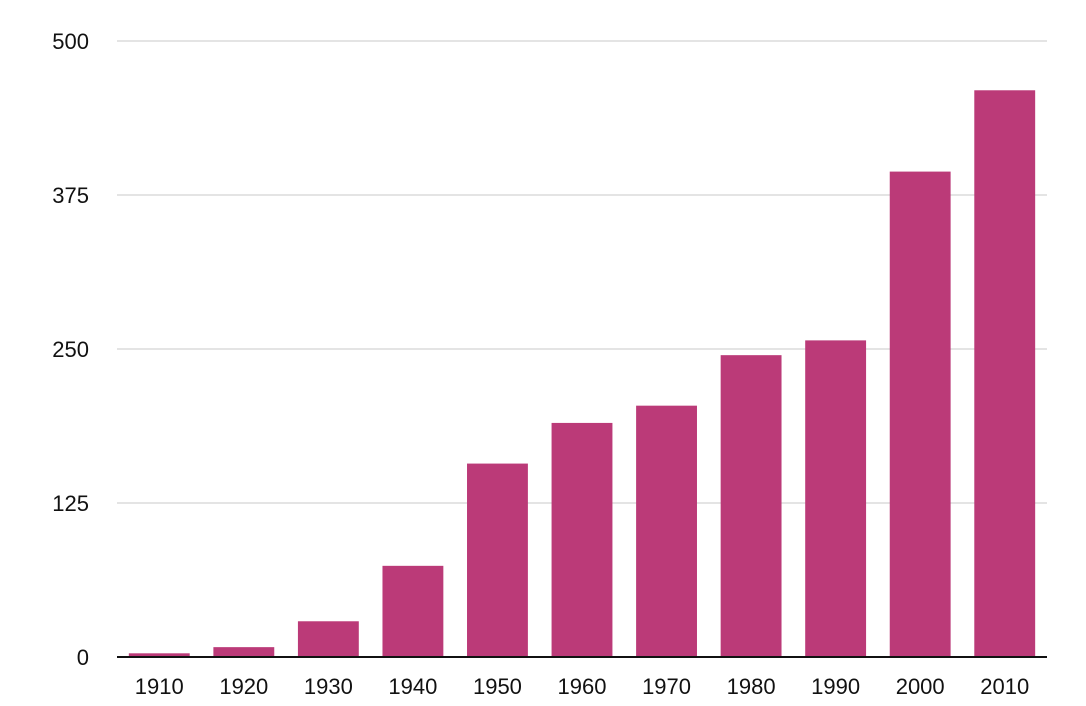 This screenshot has width=1086, height=706. What do you see at coordinates (1004, 686) in the screenshot?
I see `x-tick-label: 2010` at bounding box center [1004, 686].